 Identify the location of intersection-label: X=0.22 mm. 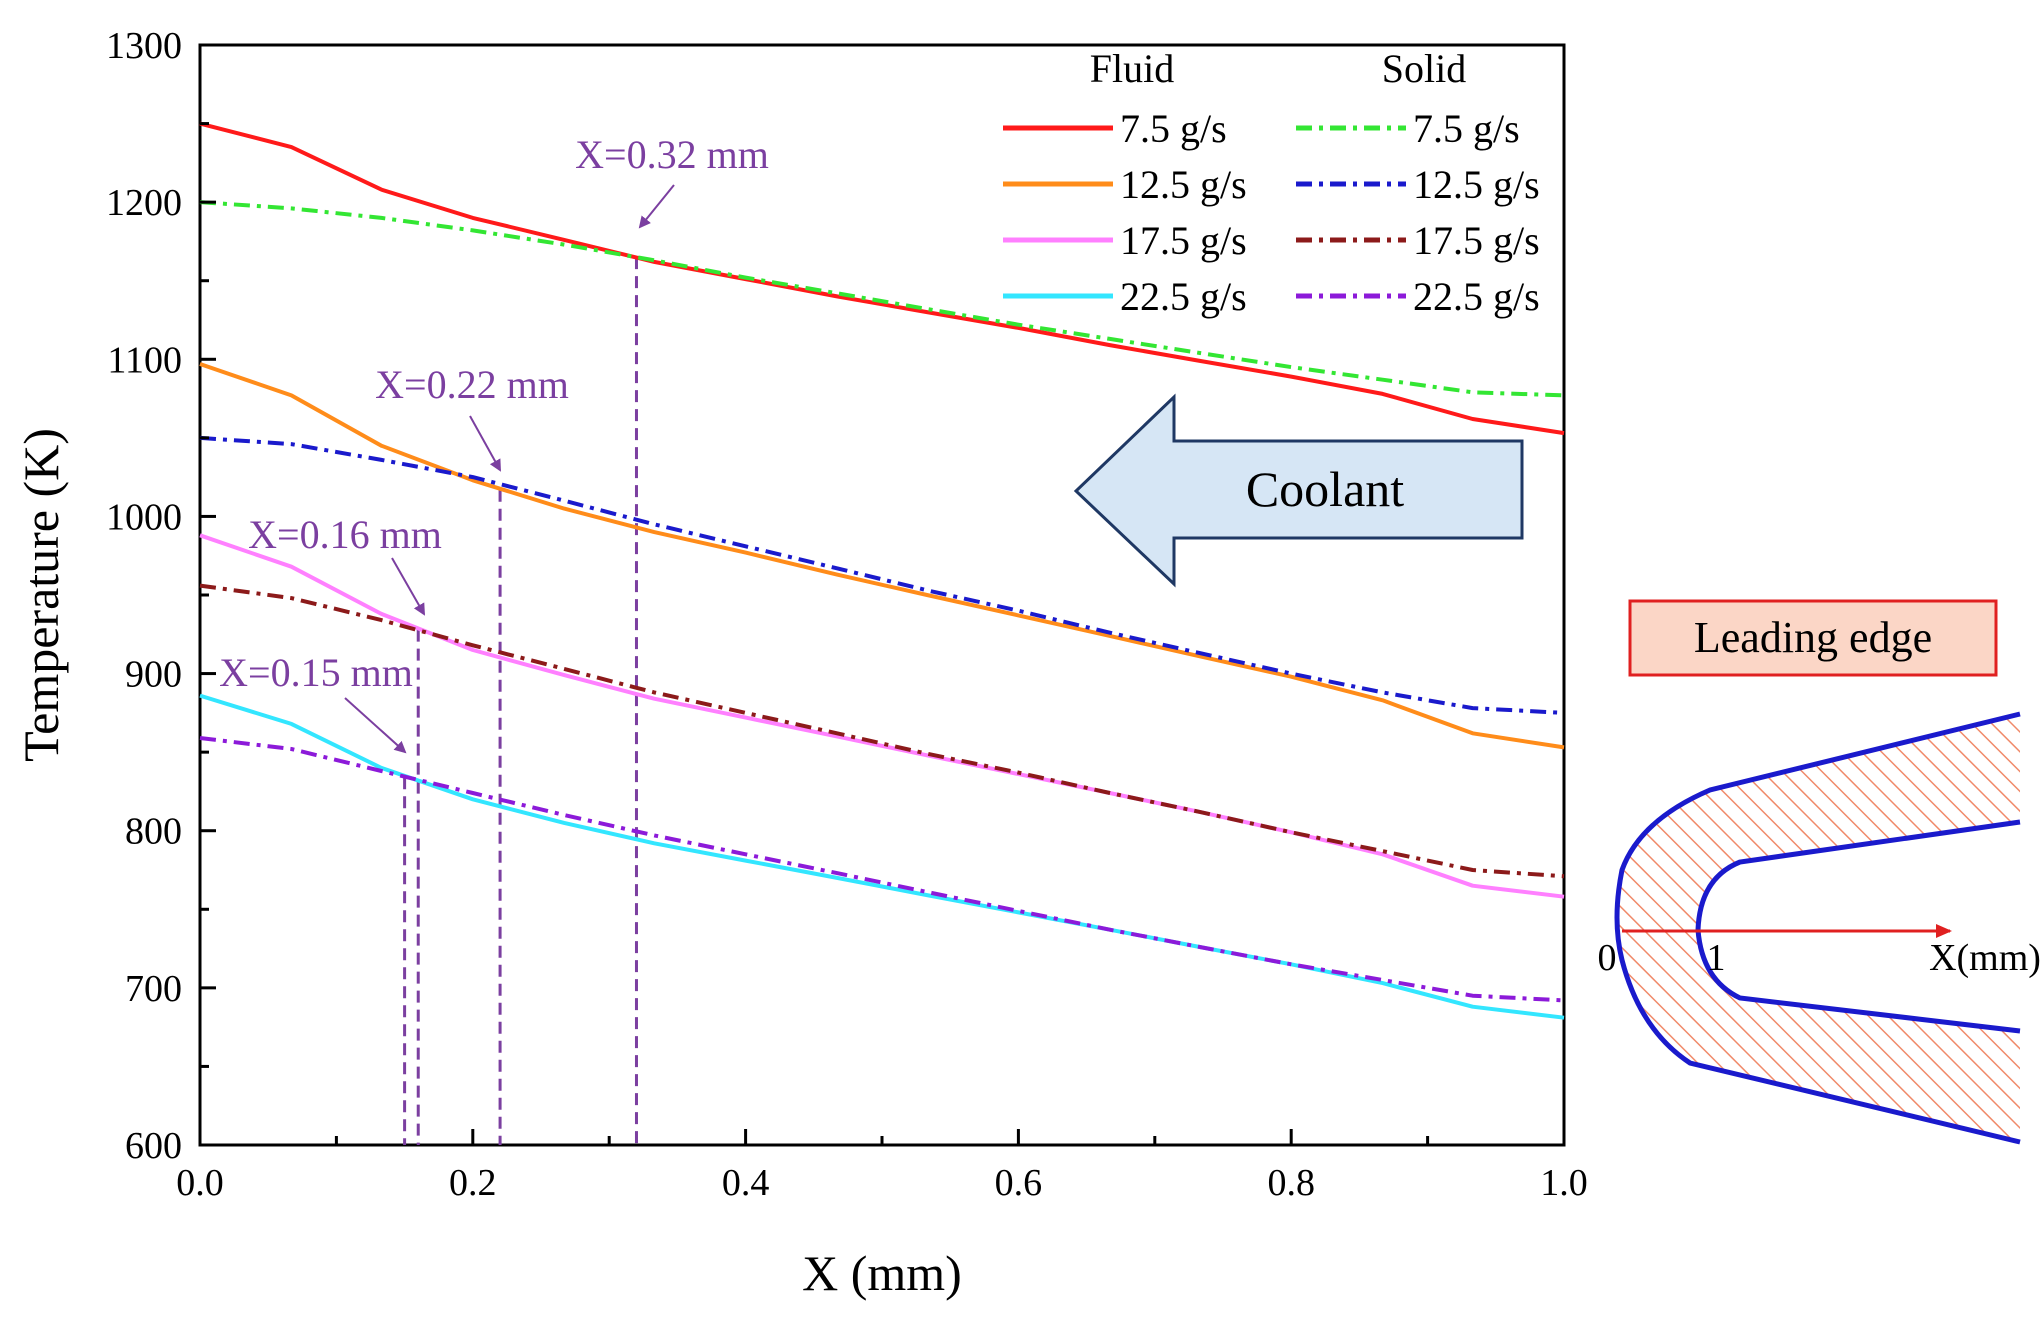
(472, 384).